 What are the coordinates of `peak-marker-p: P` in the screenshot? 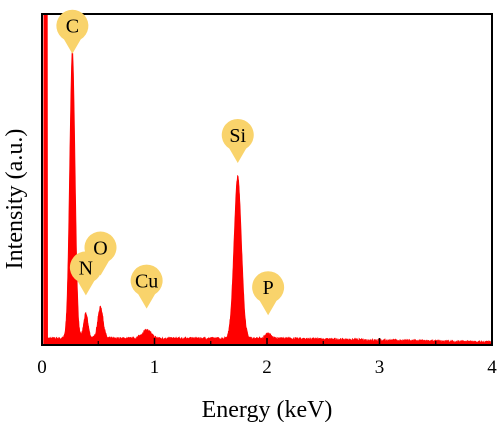 It's located at (268, 293).